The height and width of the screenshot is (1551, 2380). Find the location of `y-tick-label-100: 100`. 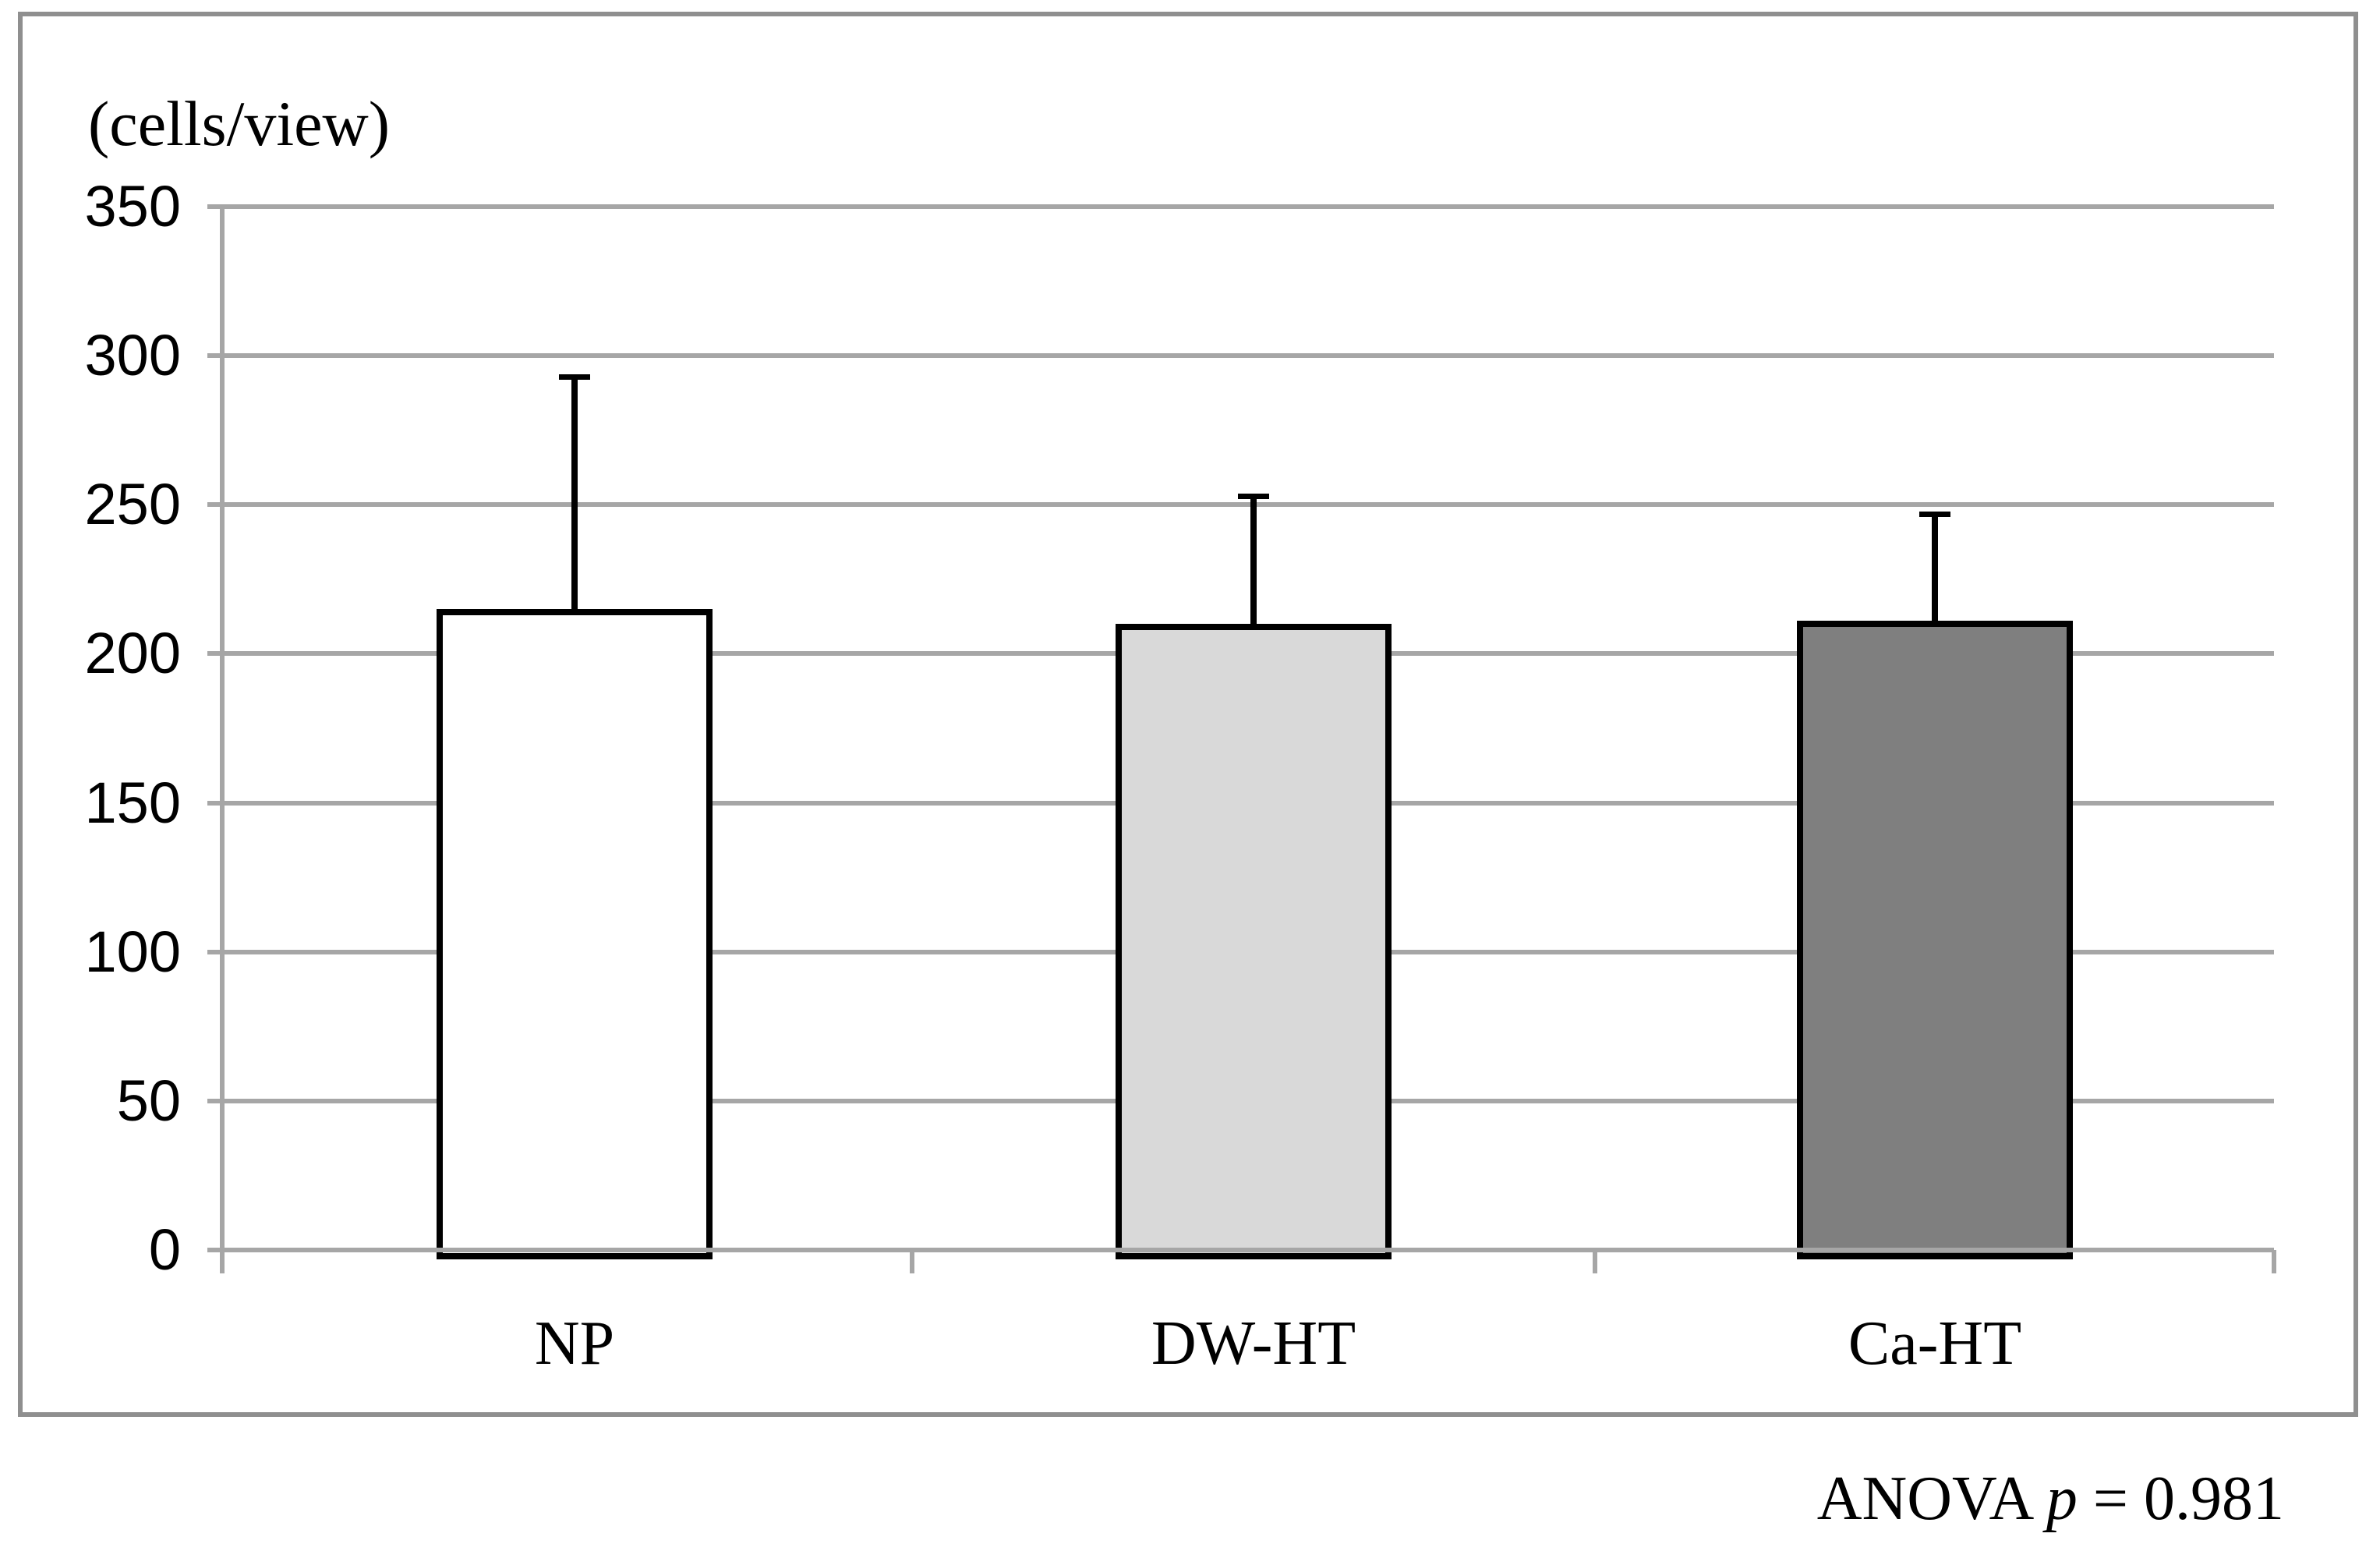

y-tick-label-100: 100 is located at coordinates (132, 951).